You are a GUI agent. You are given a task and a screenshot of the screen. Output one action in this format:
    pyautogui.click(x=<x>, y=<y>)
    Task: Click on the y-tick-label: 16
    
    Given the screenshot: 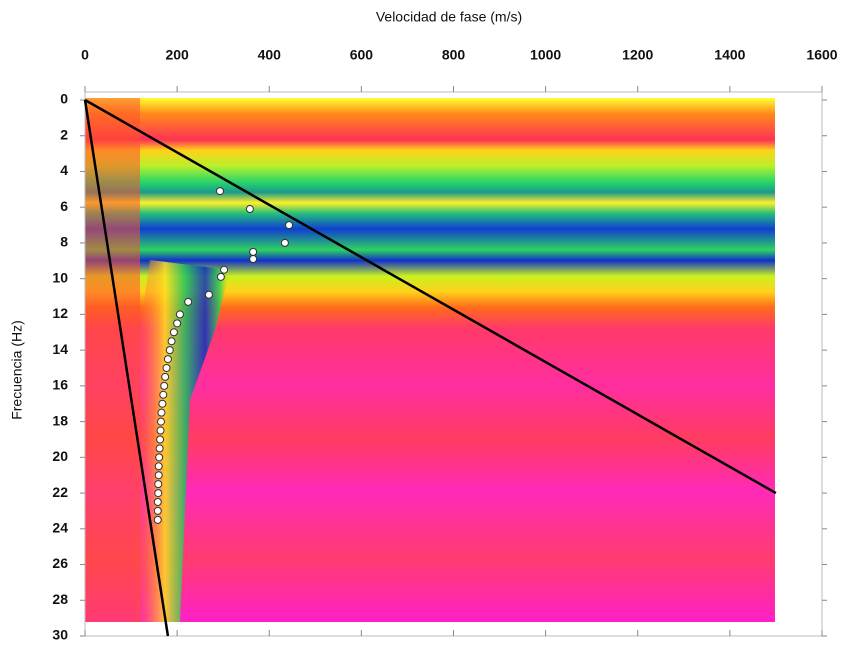 What is the action you would take?
    pyautogui.click(x=60, y=385)
    